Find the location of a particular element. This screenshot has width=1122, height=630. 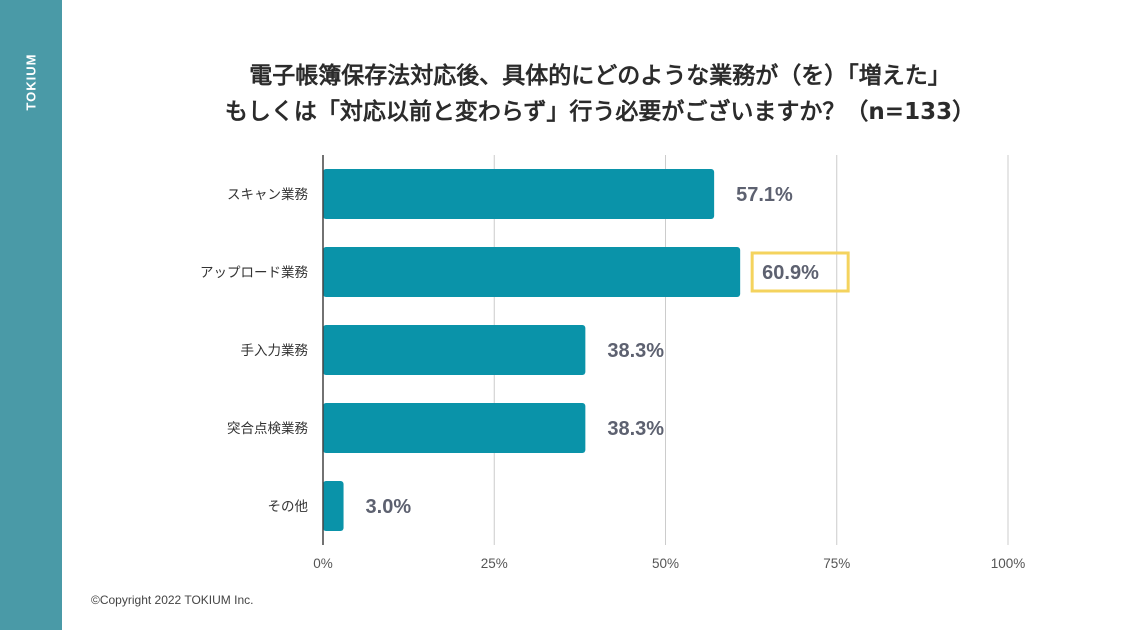

highlight-box is located at coordinates (800, 272).